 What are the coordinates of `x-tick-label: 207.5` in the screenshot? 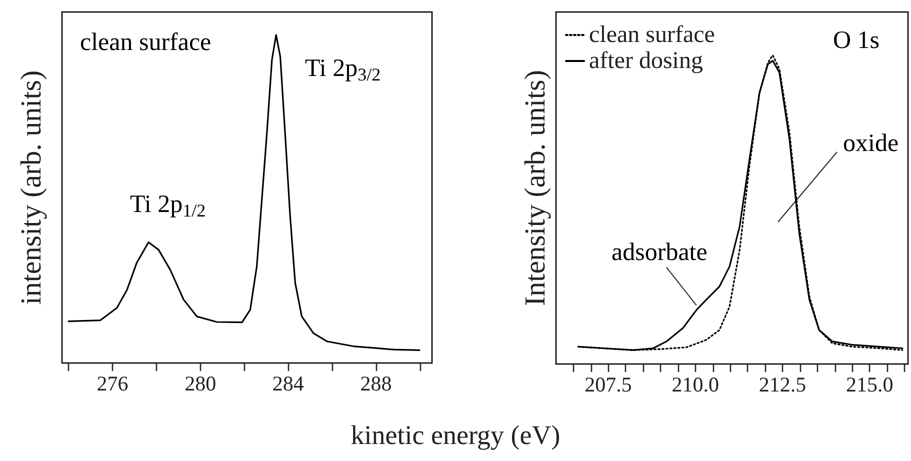 It's located at (608, 384).